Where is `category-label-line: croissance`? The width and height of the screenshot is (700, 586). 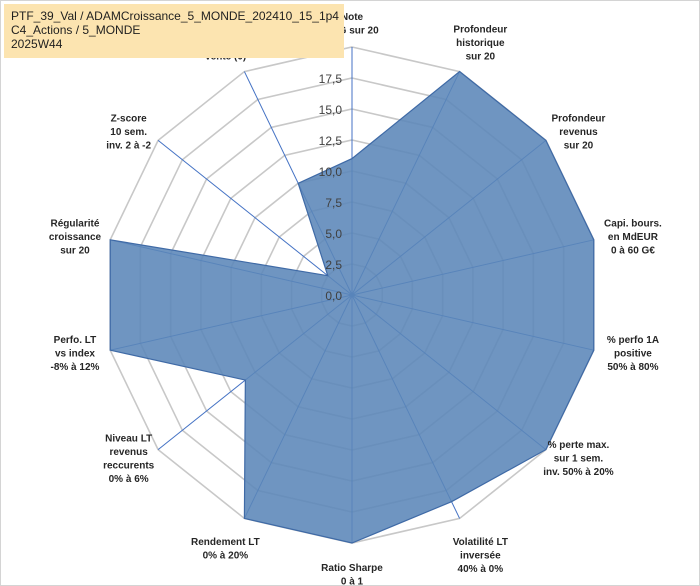 category-label-line: croissance is located at coordinates (75, 237).